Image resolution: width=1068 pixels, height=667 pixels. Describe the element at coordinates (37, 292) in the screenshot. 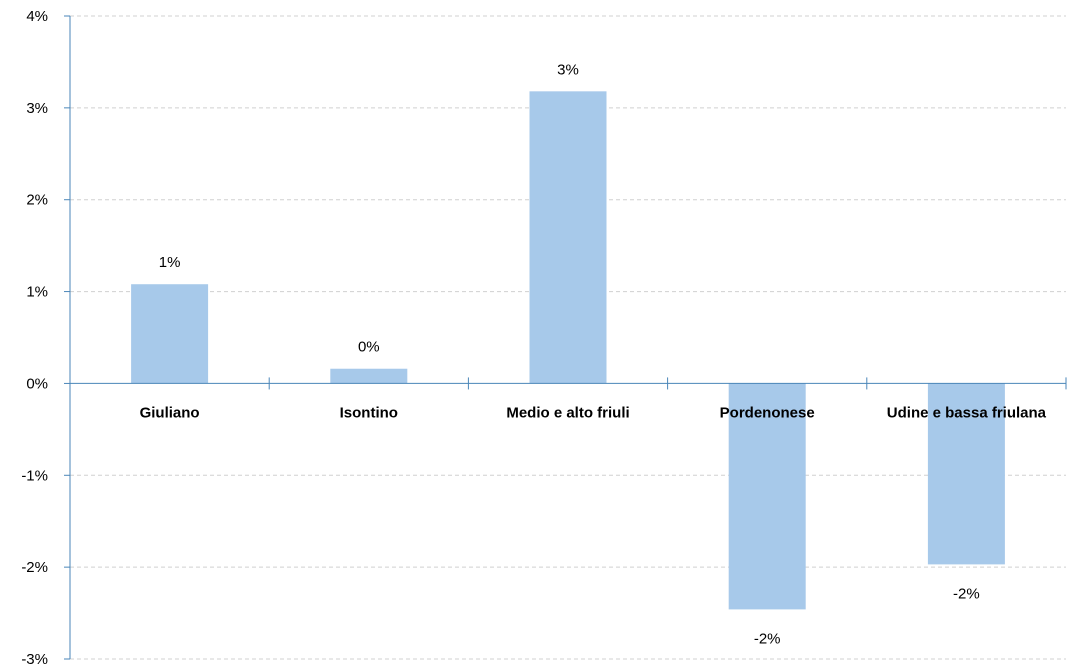

I see `y-tick-label: 1%` at that location.